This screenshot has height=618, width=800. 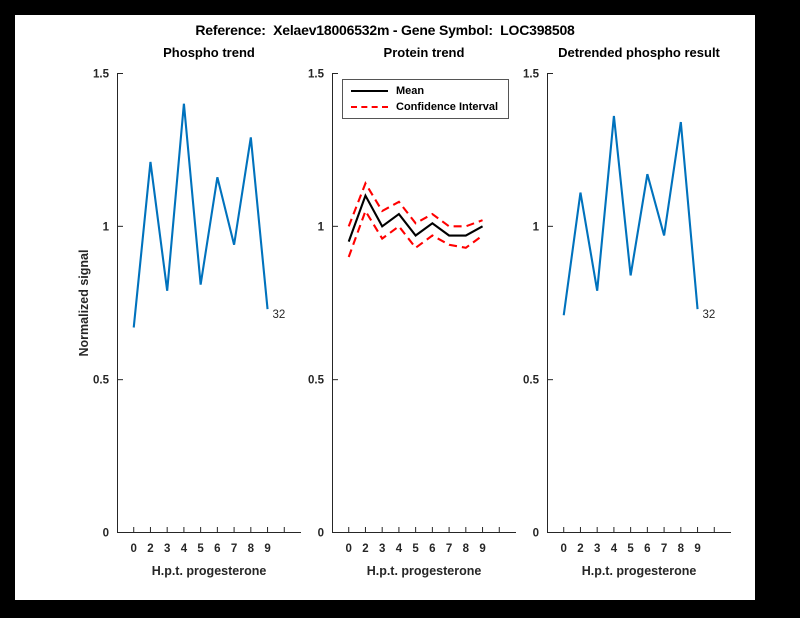 What do you see at coordinates (424, 52) in the screenshot?
I see `plot-title-protein: Protein trend` at bounding box center [424, 52].